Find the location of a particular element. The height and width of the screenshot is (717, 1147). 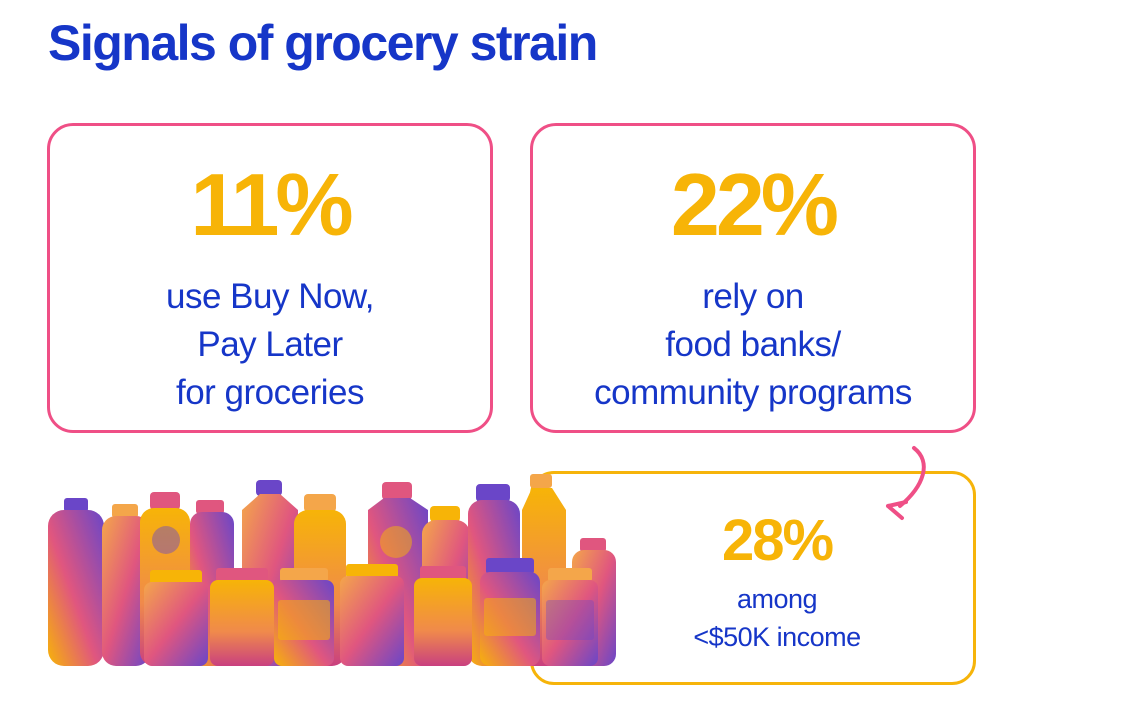

stat-line: Pay Later is located at coordinates (270, 344).